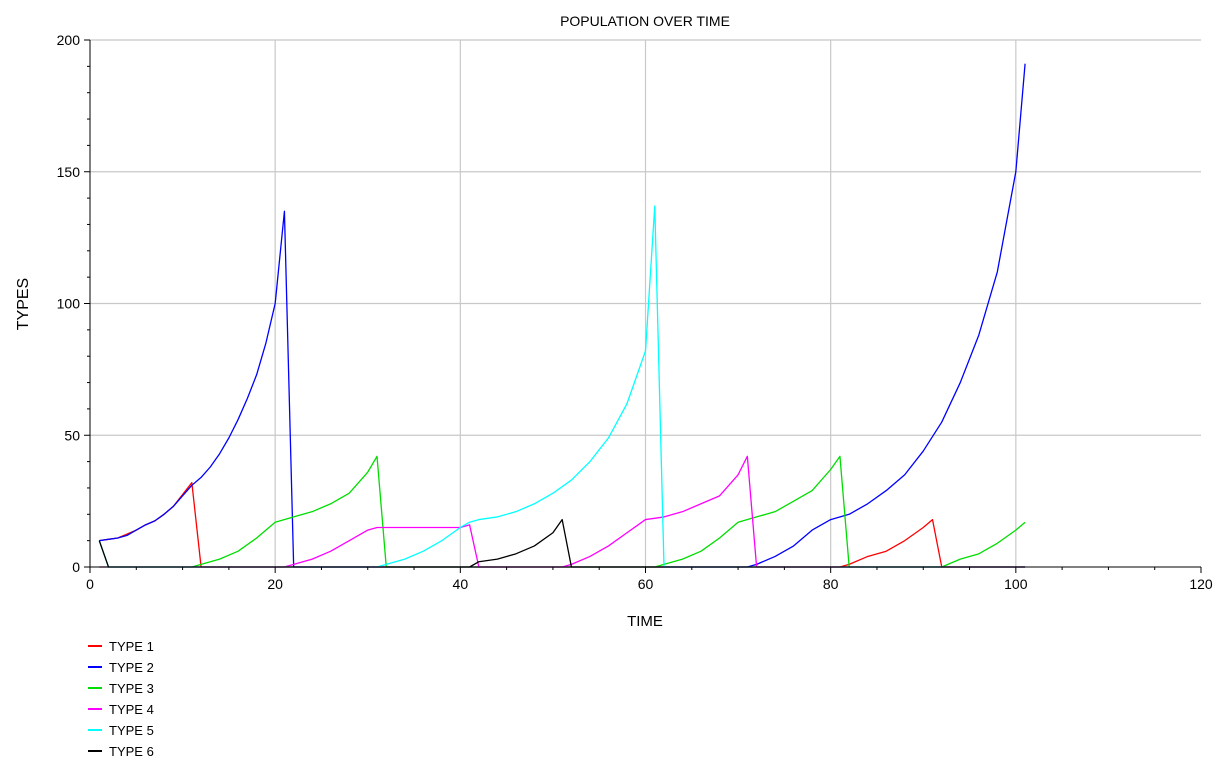 This screenshot has height=776, width=1229. Describe the element at coordinates (645, 621) in the screenshot. I see `x-axis-label: TIME` at that location.